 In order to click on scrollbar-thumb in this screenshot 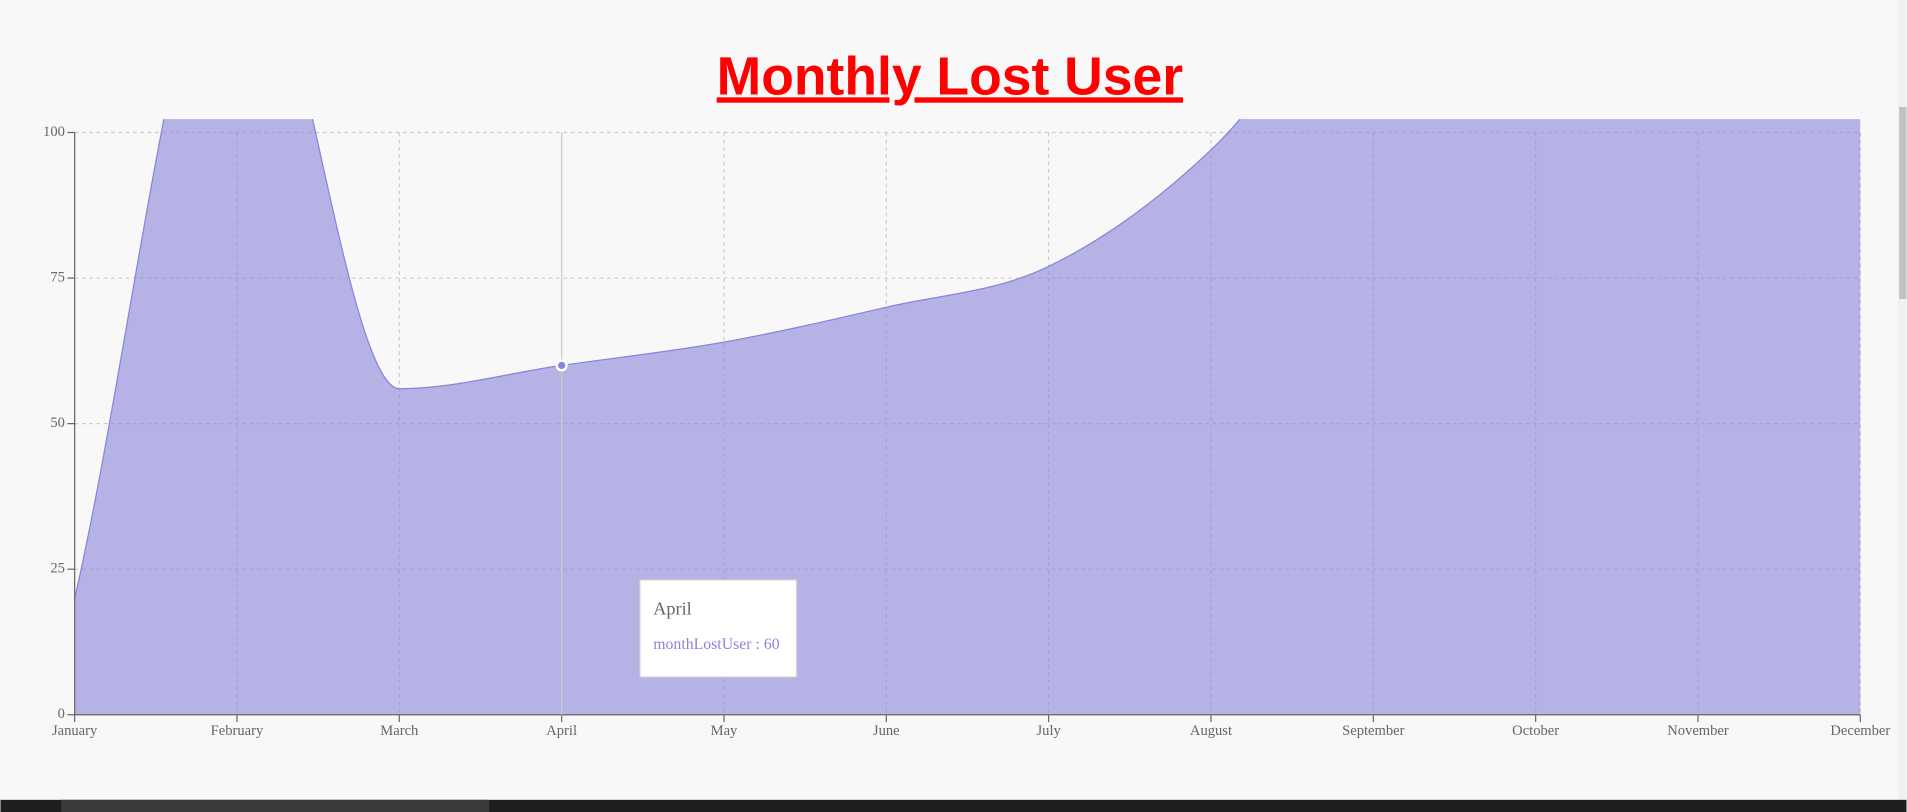, I will do `click(1903, 203)`.